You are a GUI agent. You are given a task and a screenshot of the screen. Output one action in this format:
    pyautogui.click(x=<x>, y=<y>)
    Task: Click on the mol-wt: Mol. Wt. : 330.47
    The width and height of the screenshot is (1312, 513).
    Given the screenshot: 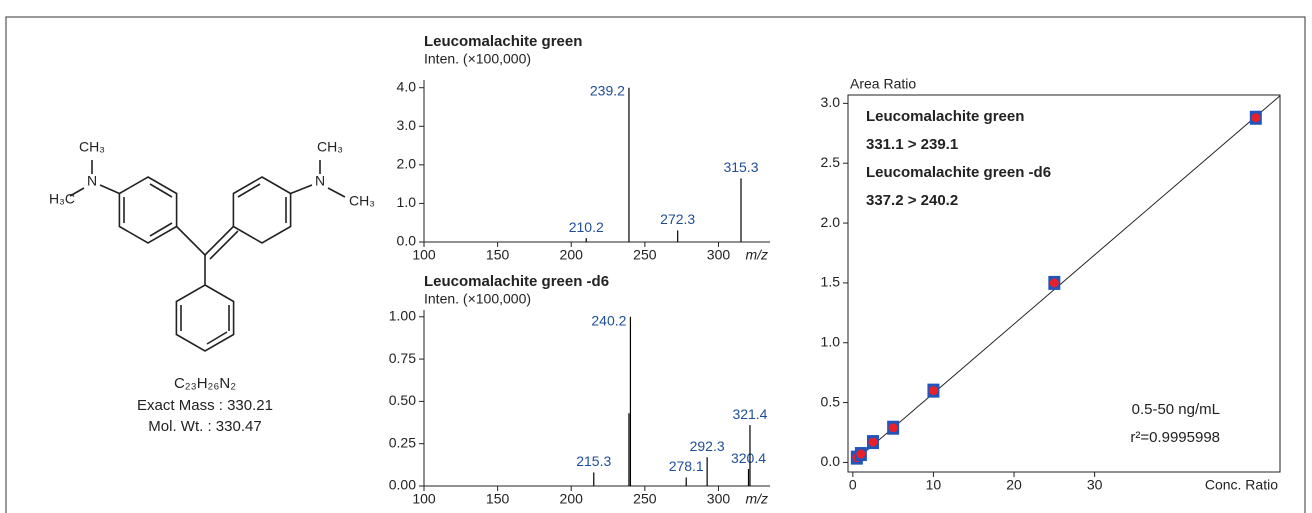 What is the action you would take?
    pyautogui.click(x=204, y=426)
    